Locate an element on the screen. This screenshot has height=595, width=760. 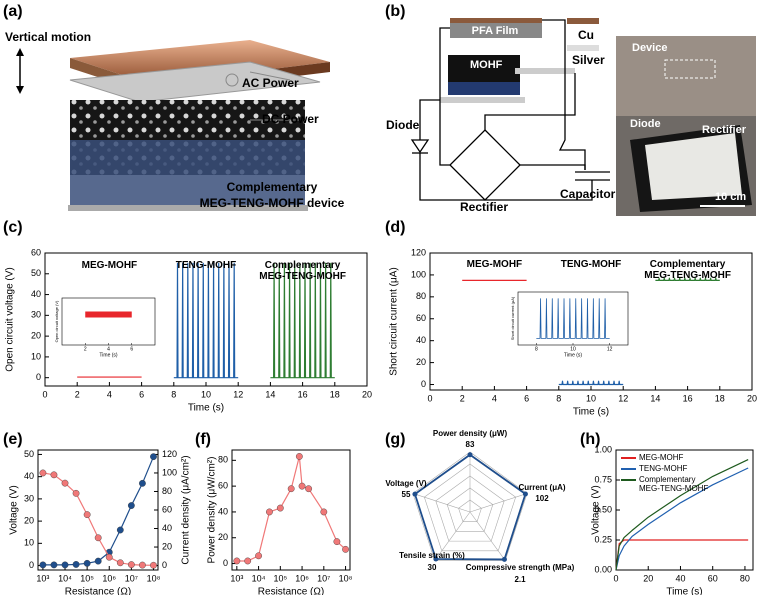
panel-label: (h) is located at coordinates (590, 439).